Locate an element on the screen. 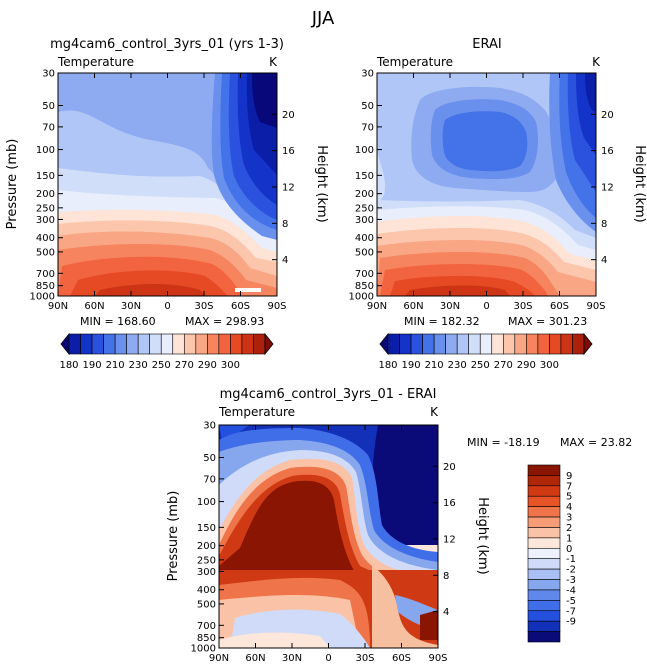 The height and width of the screenshot is (669, 647). colorbar-3-label: -1 is located at coordinates (571, 559).